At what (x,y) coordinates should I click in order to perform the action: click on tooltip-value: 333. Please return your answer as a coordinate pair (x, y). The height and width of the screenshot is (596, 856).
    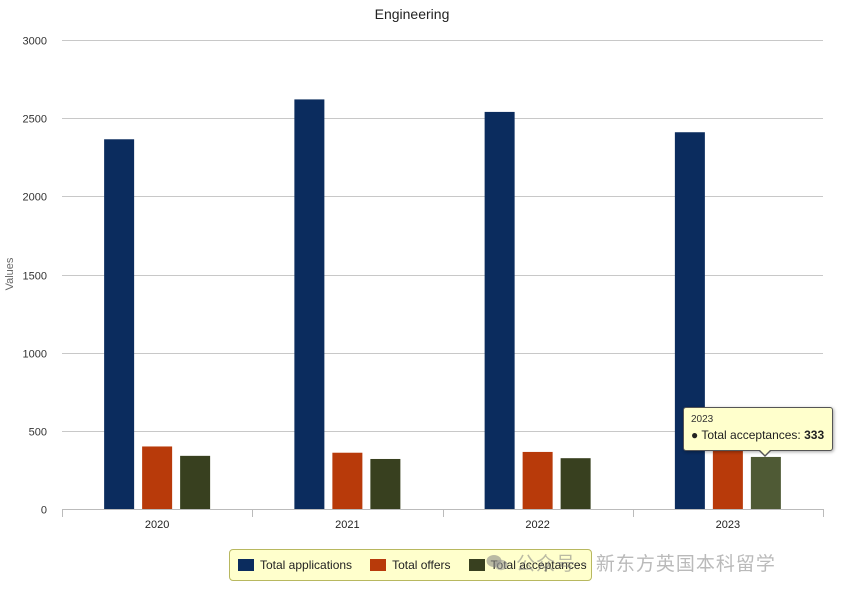
    Looking at the image, I should click on (814, 435).